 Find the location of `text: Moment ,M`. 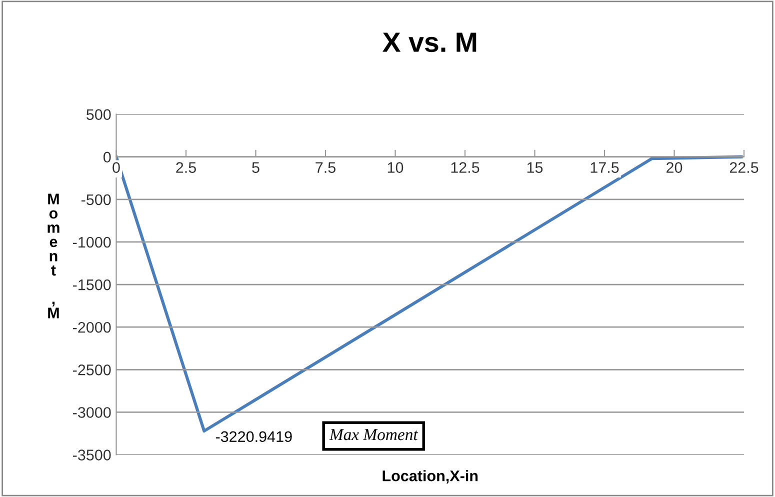

text: Moment ,M is located at coordinates (54, 256).